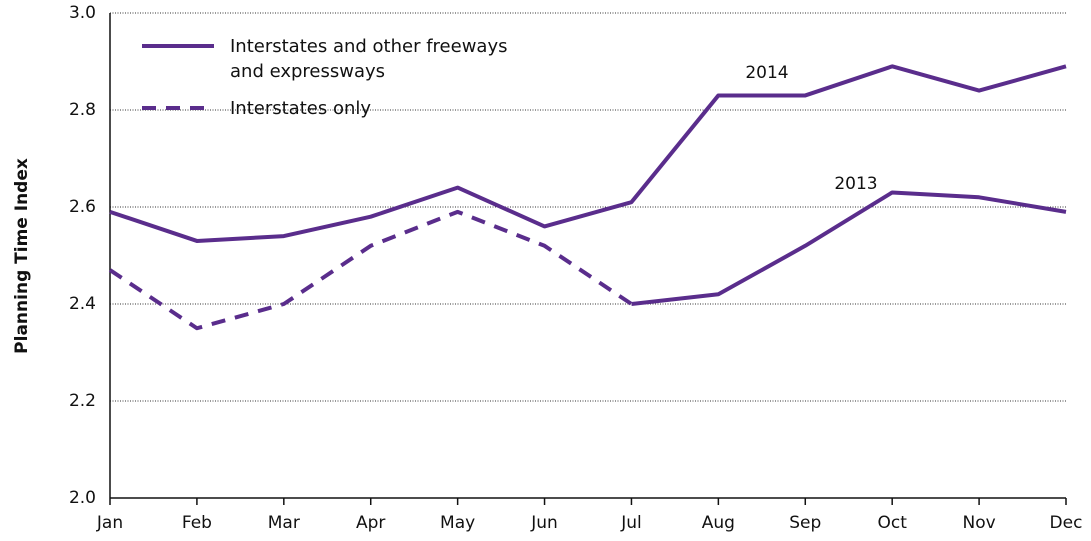 The height and width of the screenshot is (541, 1091). I want to click on y-tick-label: 2.4, so click(82, 304).